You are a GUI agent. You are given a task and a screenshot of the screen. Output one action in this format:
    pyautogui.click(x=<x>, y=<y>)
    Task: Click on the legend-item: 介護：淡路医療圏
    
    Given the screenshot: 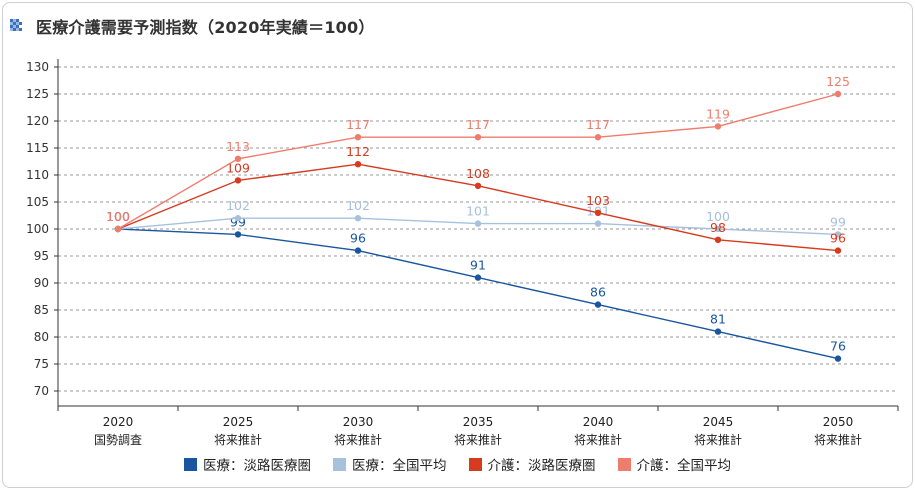 What is the action you would take?
    pyautogui.click(x=532, y=464)
    